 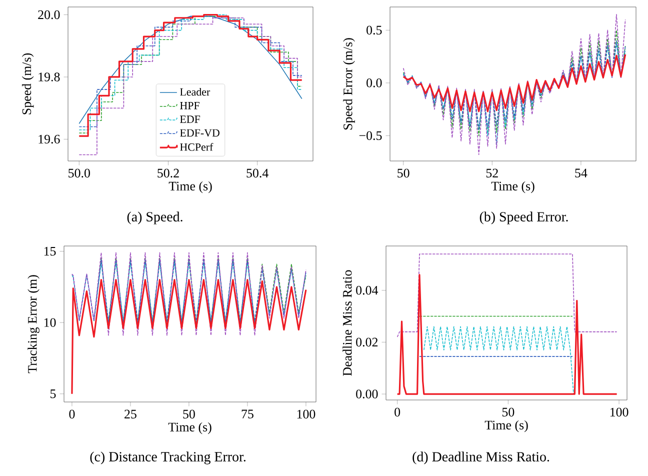 What do you see at coordinates (168, 458) in the screenshot?
I see `text: (c) Distance Tracking Error.` at bounding box center [168, 458].